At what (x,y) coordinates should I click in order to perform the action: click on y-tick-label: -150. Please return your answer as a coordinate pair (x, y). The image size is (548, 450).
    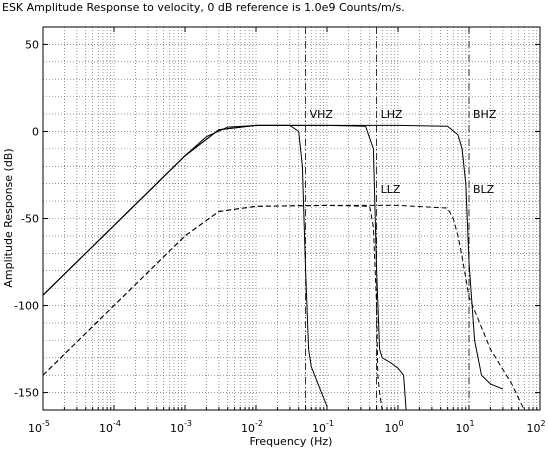
    Looking at the image, I should click on (26, 393).